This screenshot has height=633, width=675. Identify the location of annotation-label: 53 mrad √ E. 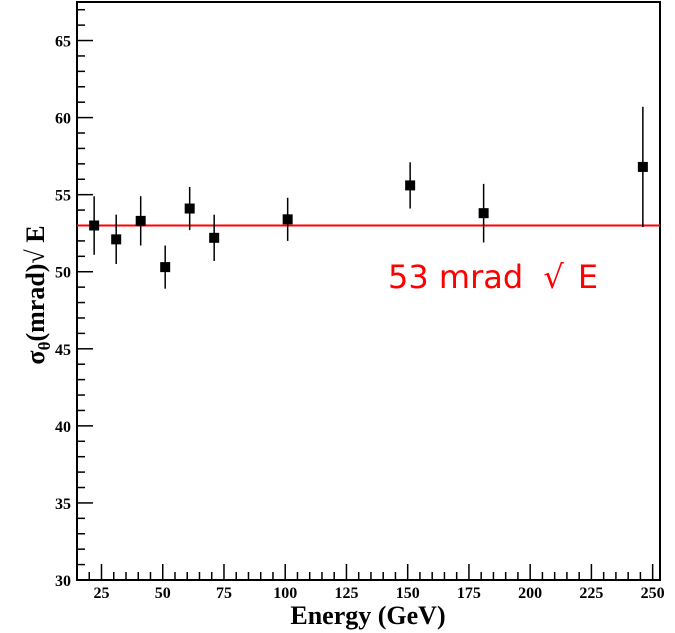
(493, 277).